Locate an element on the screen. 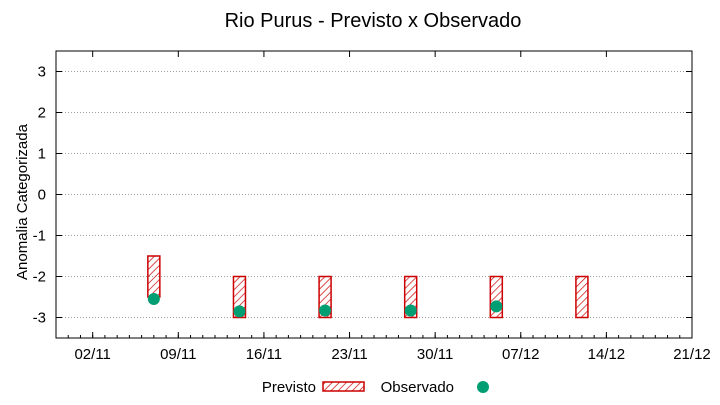 The width and height of the screenshot is (720, 405). y-tick-label: -3 is located at coordinates (39, 318).